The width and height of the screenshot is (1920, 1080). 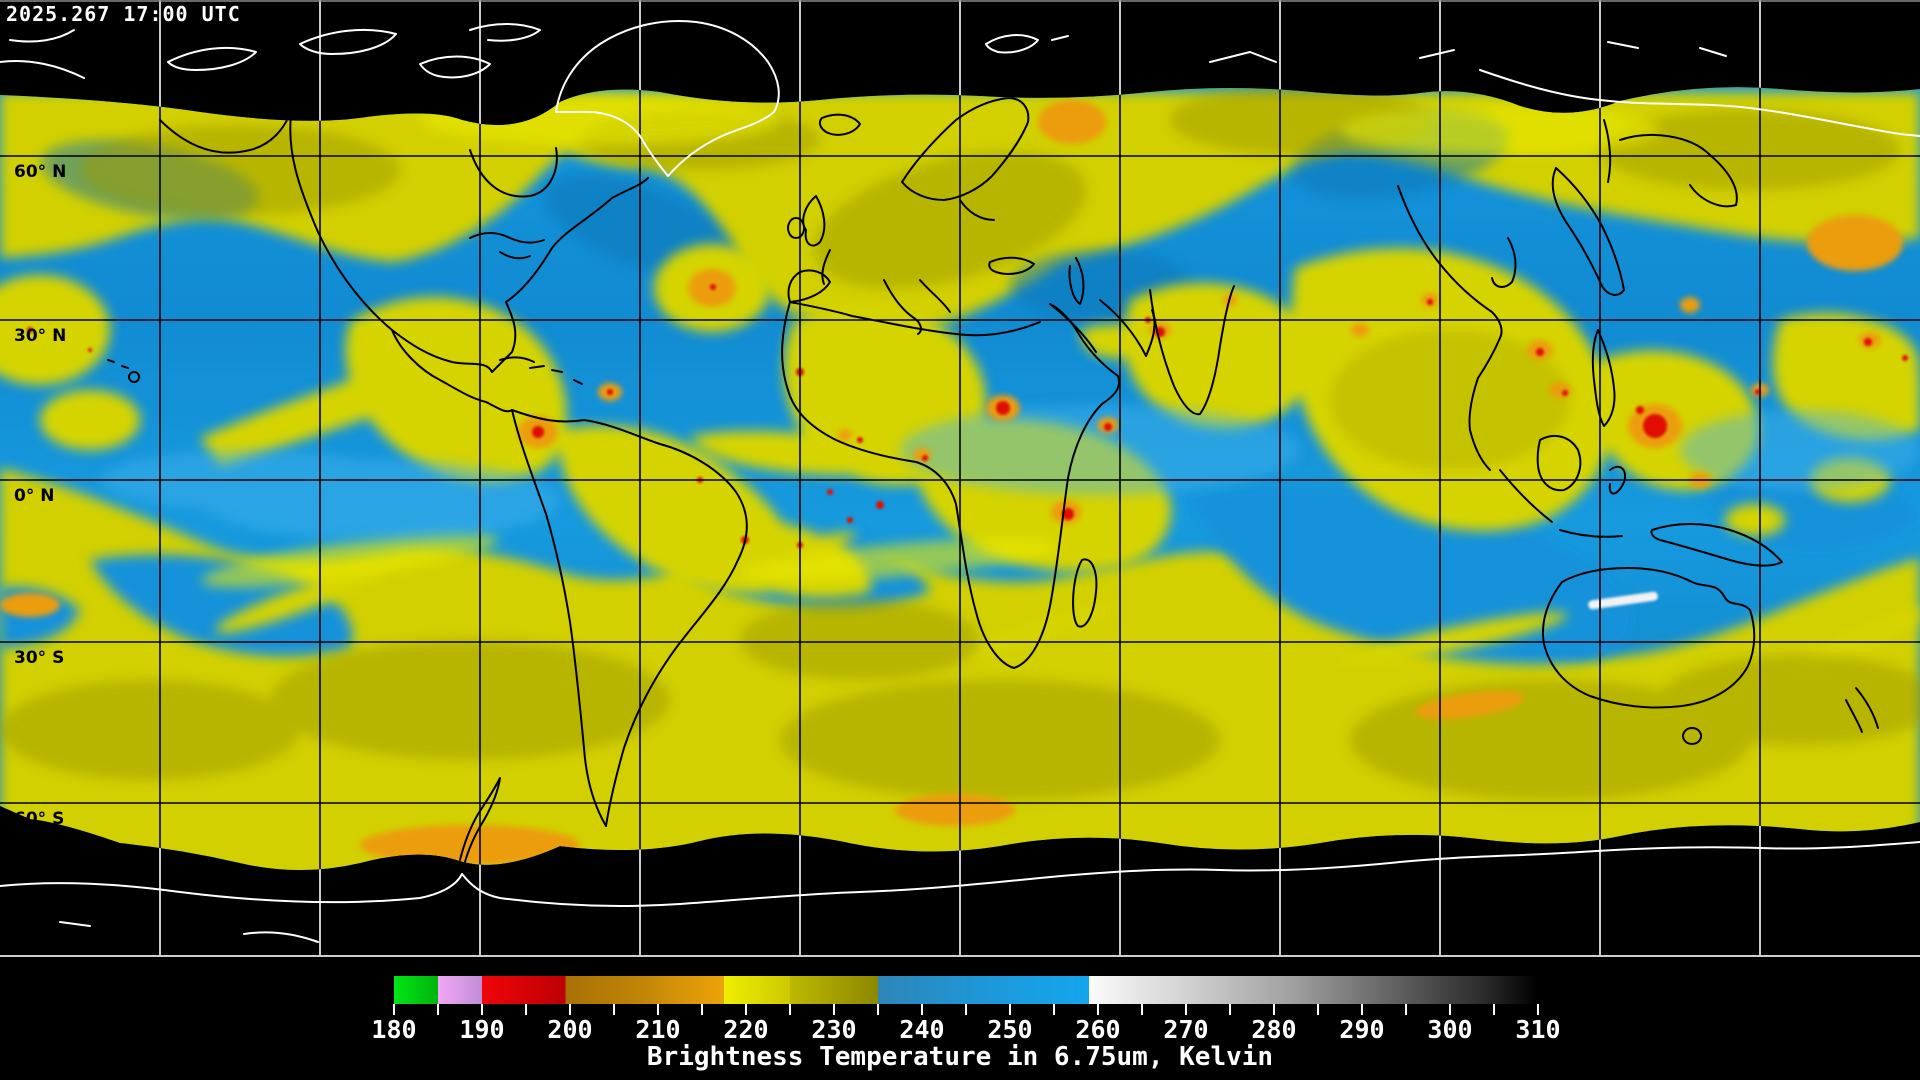 I want to click on colorbar-tick-label: 230, so click(x=833, y=1029).